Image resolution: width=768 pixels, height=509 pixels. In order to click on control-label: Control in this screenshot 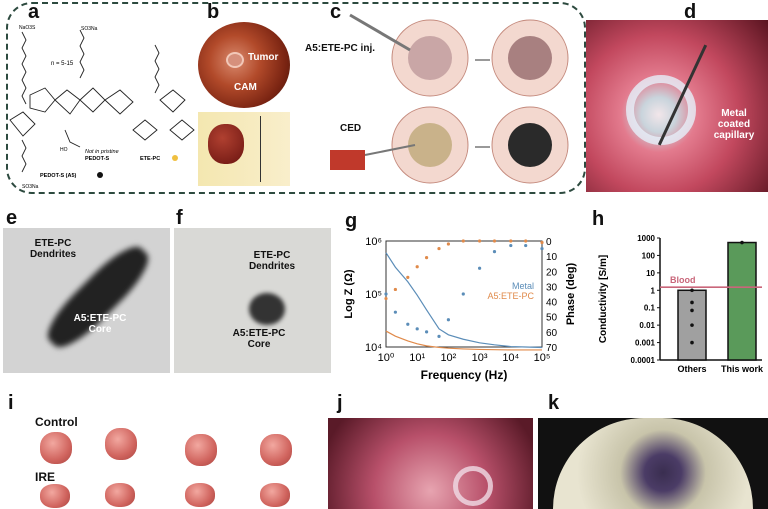, I will do `click(56, 422)`.